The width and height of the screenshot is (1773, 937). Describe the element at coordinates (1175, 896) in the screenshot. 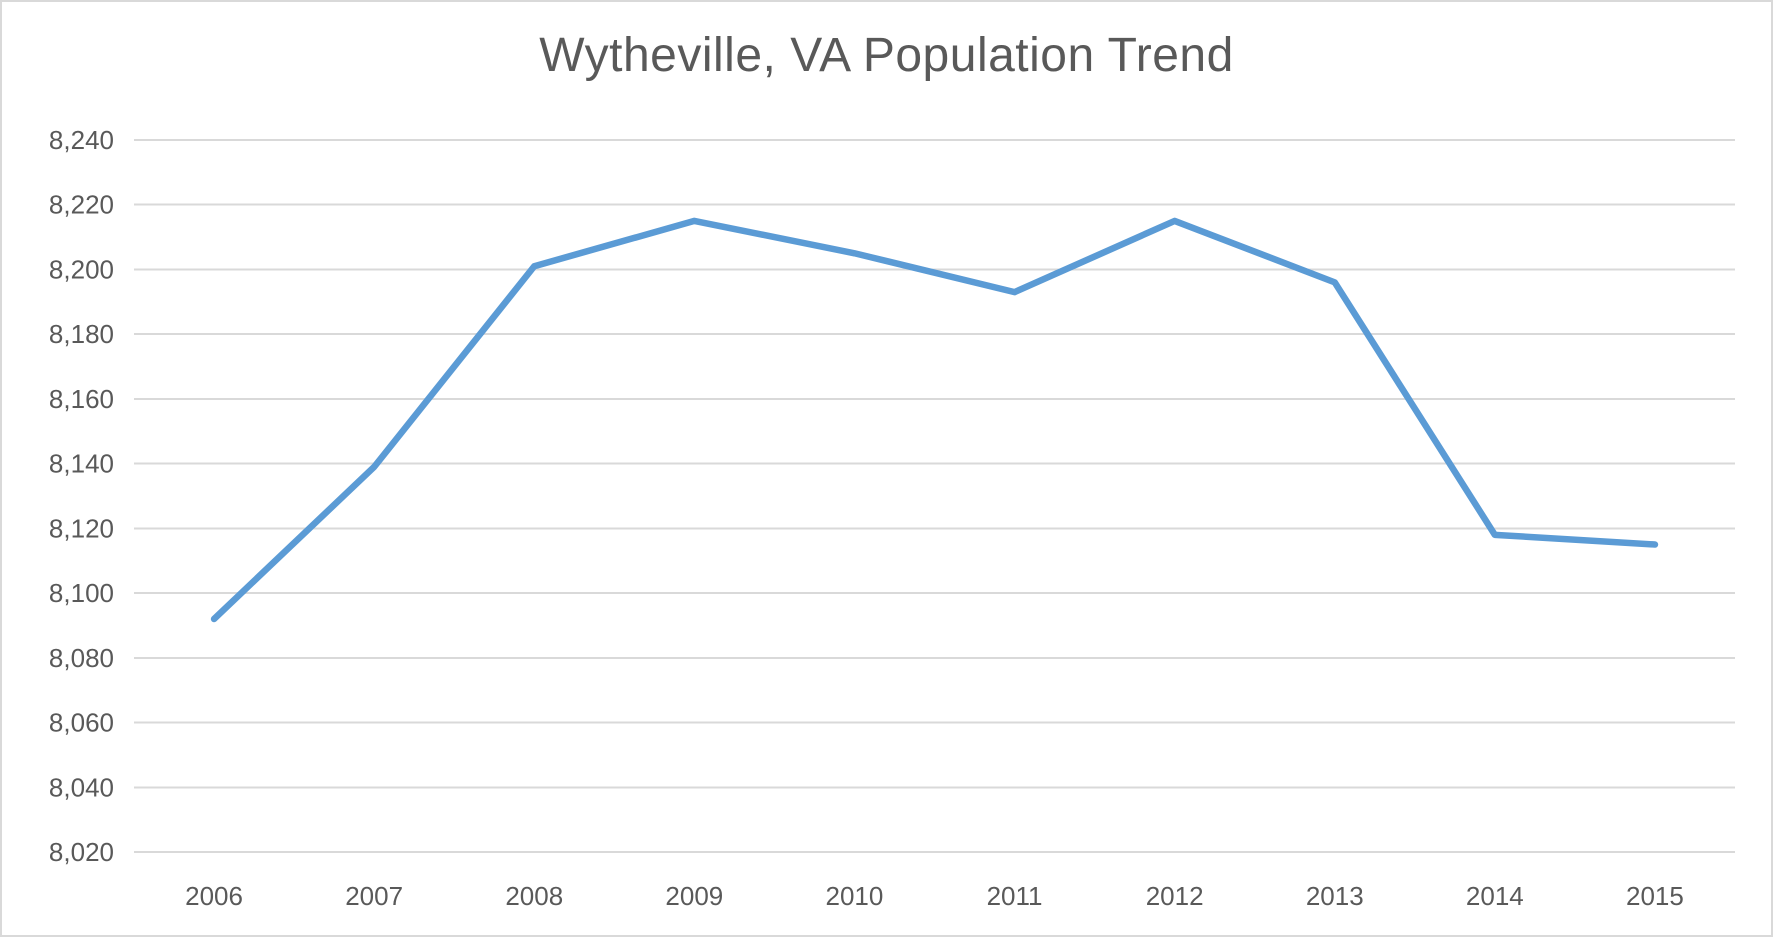

I see `x-axis-tick-label: 2012` at that location.